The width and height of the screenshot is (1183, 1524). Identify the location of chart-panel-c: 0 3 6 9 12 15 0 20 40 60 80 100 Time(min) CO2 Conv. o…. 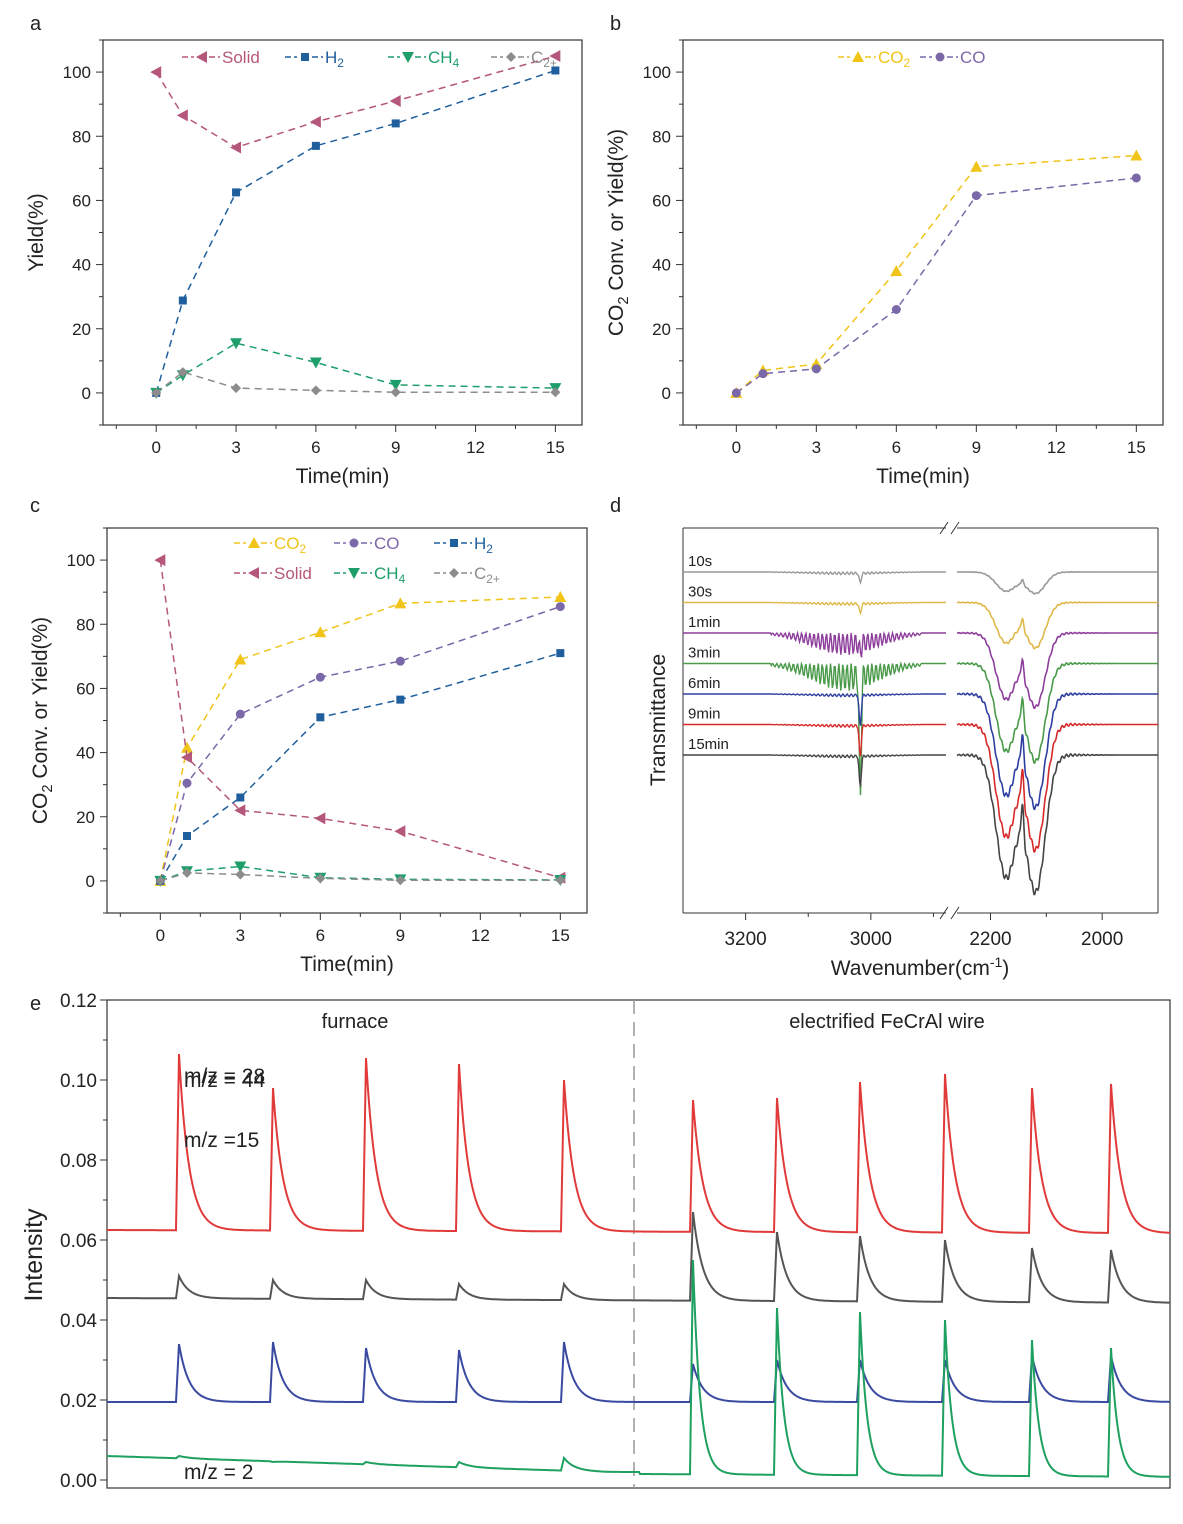
(308, 751).